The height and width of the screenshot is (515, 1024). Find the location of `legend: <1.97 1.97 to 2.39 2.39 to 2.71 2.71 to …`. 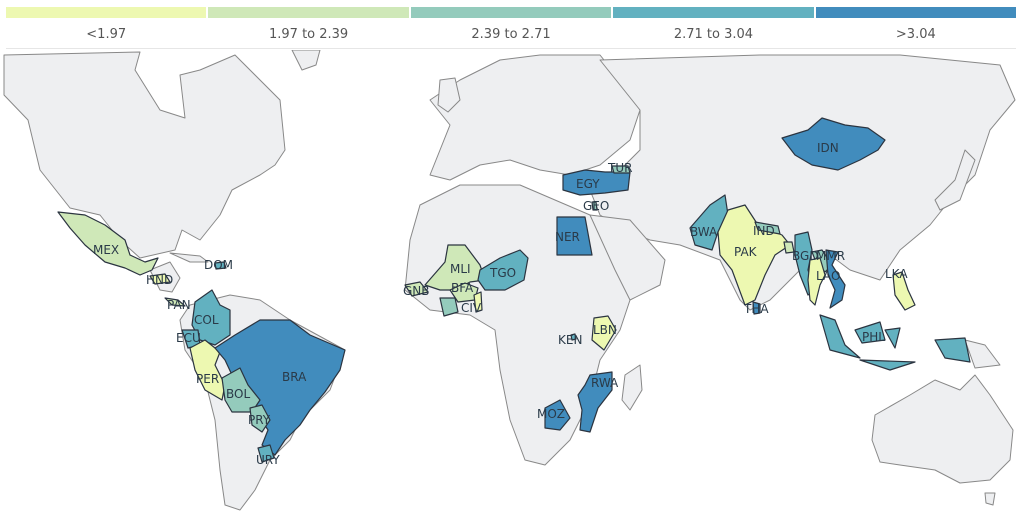

legend: <1.97 1.97 to 2.39 2.39 to 2.71 2.71 to … is located at coordinates (511, 27).